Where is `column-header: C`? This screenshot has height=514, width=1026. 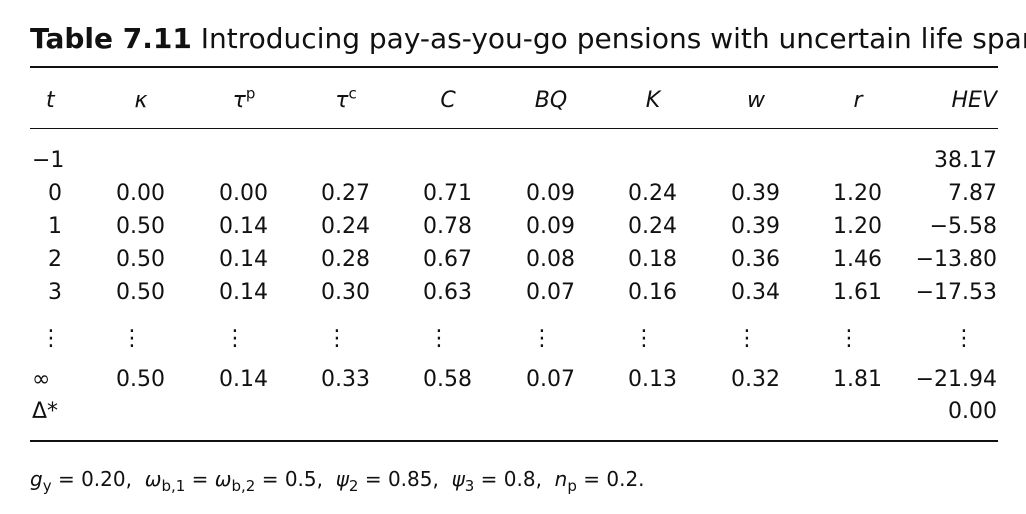
column-header: C is located at coordinates (447, 101).